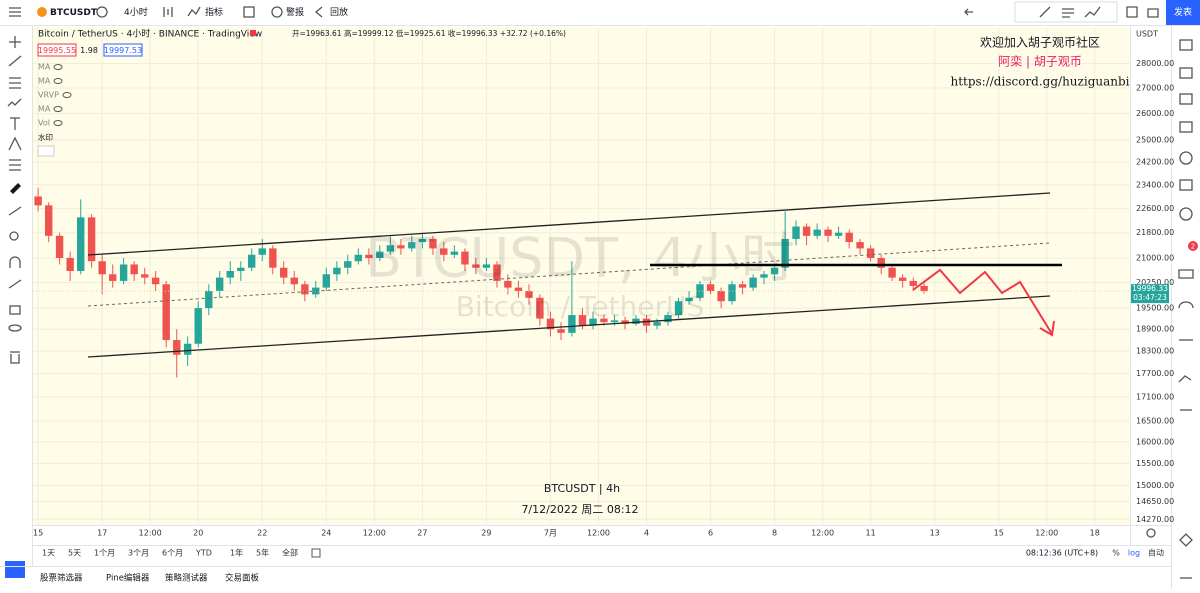 The width and height of the screenshot is (1200, 593). What do you see at coordinates (1155, 329) in the screenshot?
I see `y-tick-label: 18900.00` at bounding box center [1155, 329].